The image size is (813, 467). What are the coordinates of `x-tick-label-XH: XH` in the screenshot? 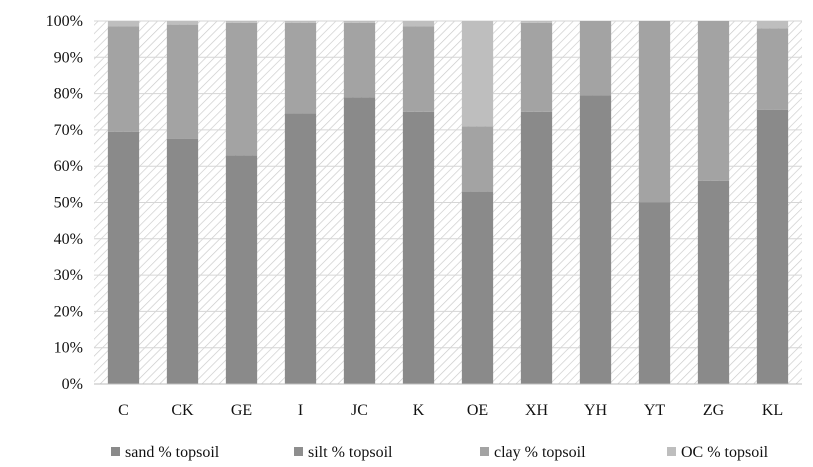 It's located at (537, 410).